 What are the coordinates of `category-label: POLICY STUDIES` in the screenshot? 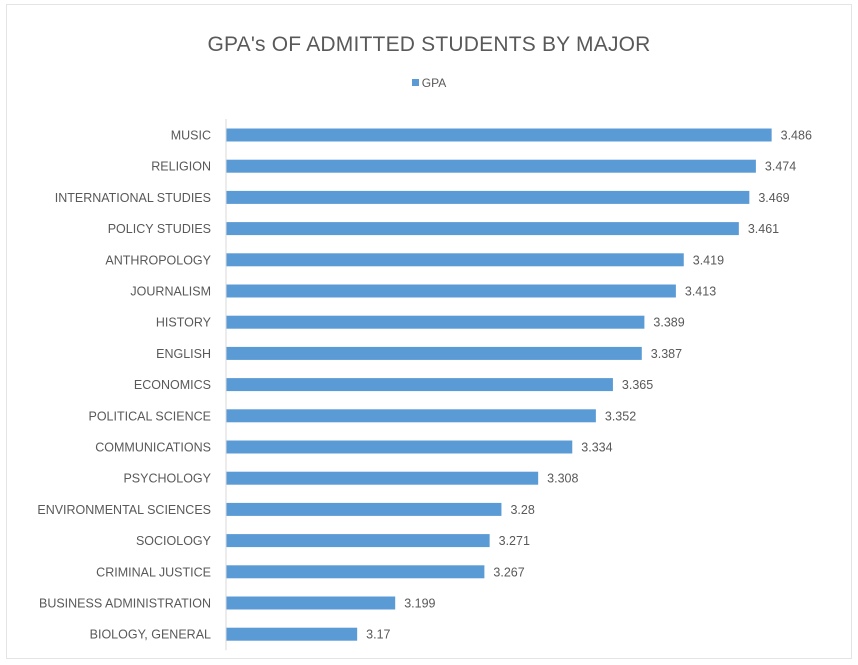 It's located at (159, 229).